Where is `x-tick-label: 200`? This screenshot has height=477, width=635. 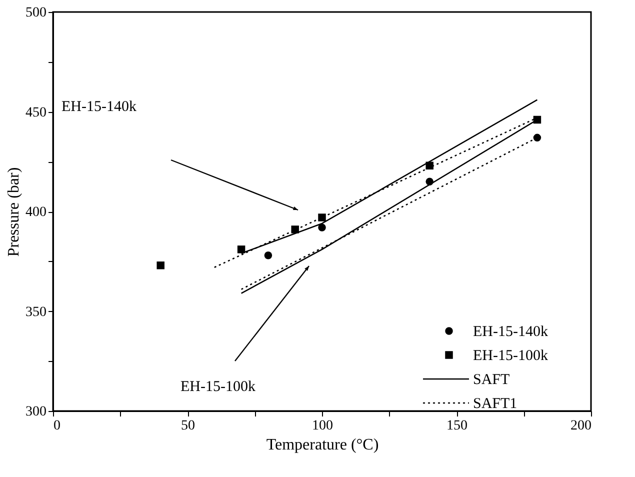 x-tick-label: 200 is located at coordinates (581, 426).